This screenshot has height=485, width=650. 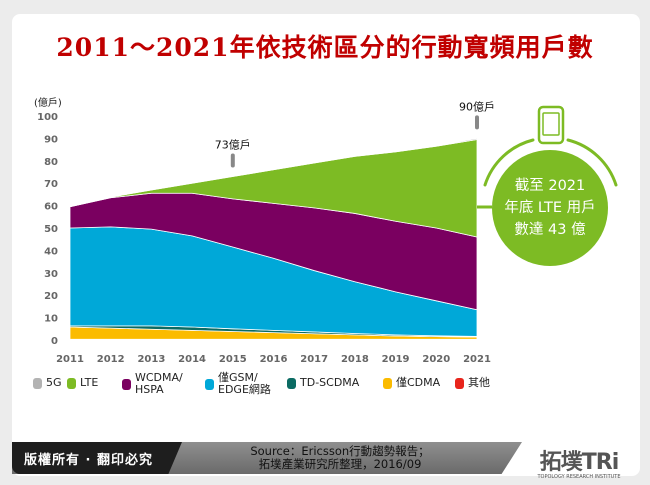 What do you see at coordinates (51, 207) in the screenshot?
I see `y-tick-label: 60` at bounding box center [51, 207].